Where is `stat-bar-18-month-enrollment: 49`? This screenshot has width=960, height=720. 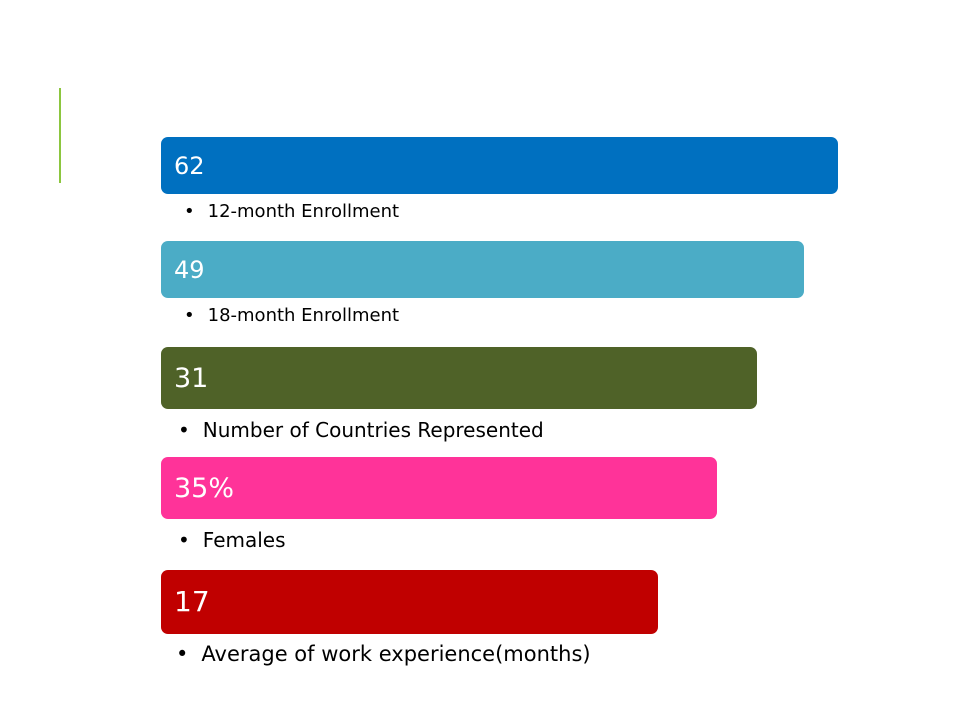
stat-bar-18-month-enrollment: 49 is located at coordinates (482, 269).